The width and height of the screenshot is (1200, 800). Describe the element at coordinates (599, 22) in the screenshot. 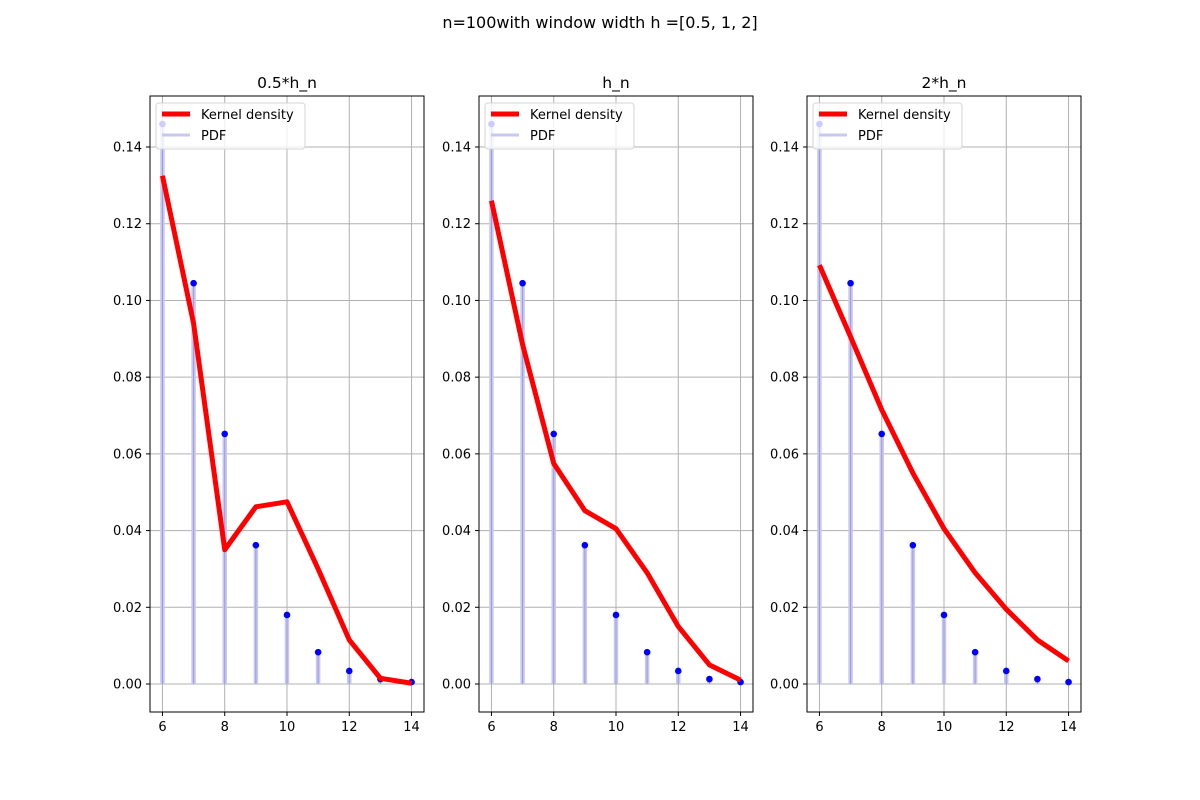

I see `figure-title: n=100with window width h =[0.5, 1, 2]` at that location.